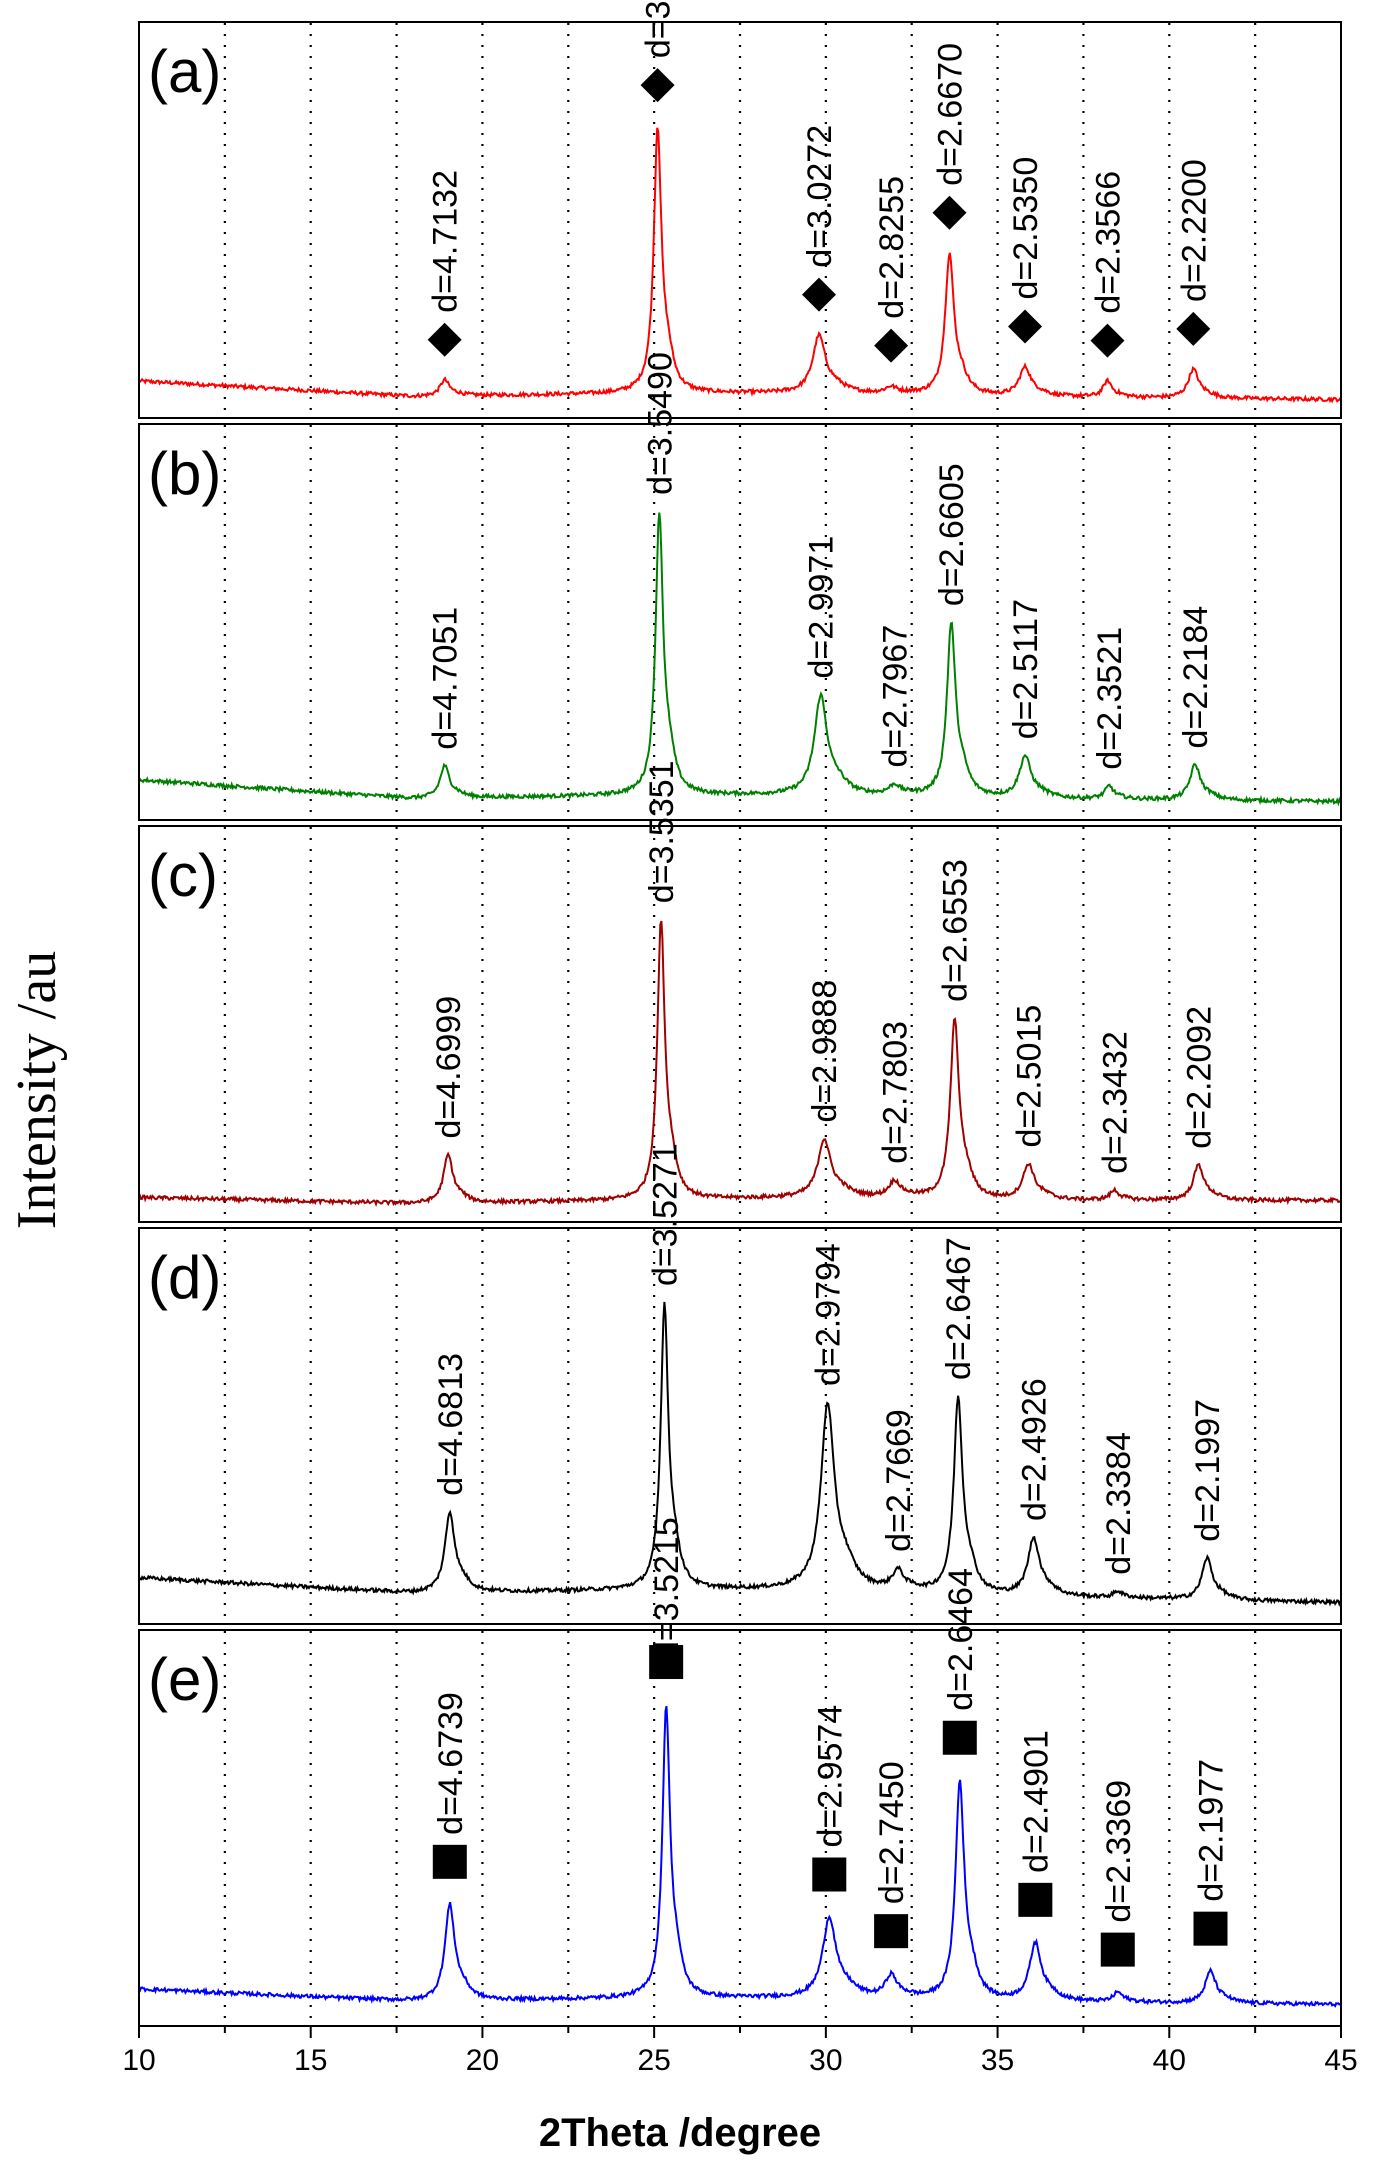 The width and height of the screenshot is (1386, 2184). Describe the element at coordinates (822, 607) in the screenshot. I see `d-spacing-label: d=2.9971` at that location.